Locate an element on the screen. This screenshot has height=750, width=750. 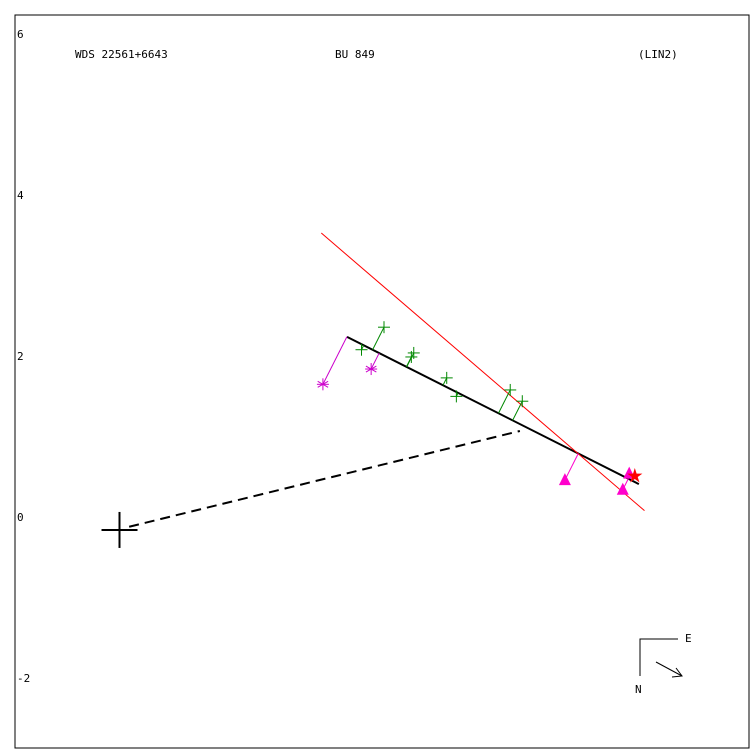
star is located at coordinates (635, 475).